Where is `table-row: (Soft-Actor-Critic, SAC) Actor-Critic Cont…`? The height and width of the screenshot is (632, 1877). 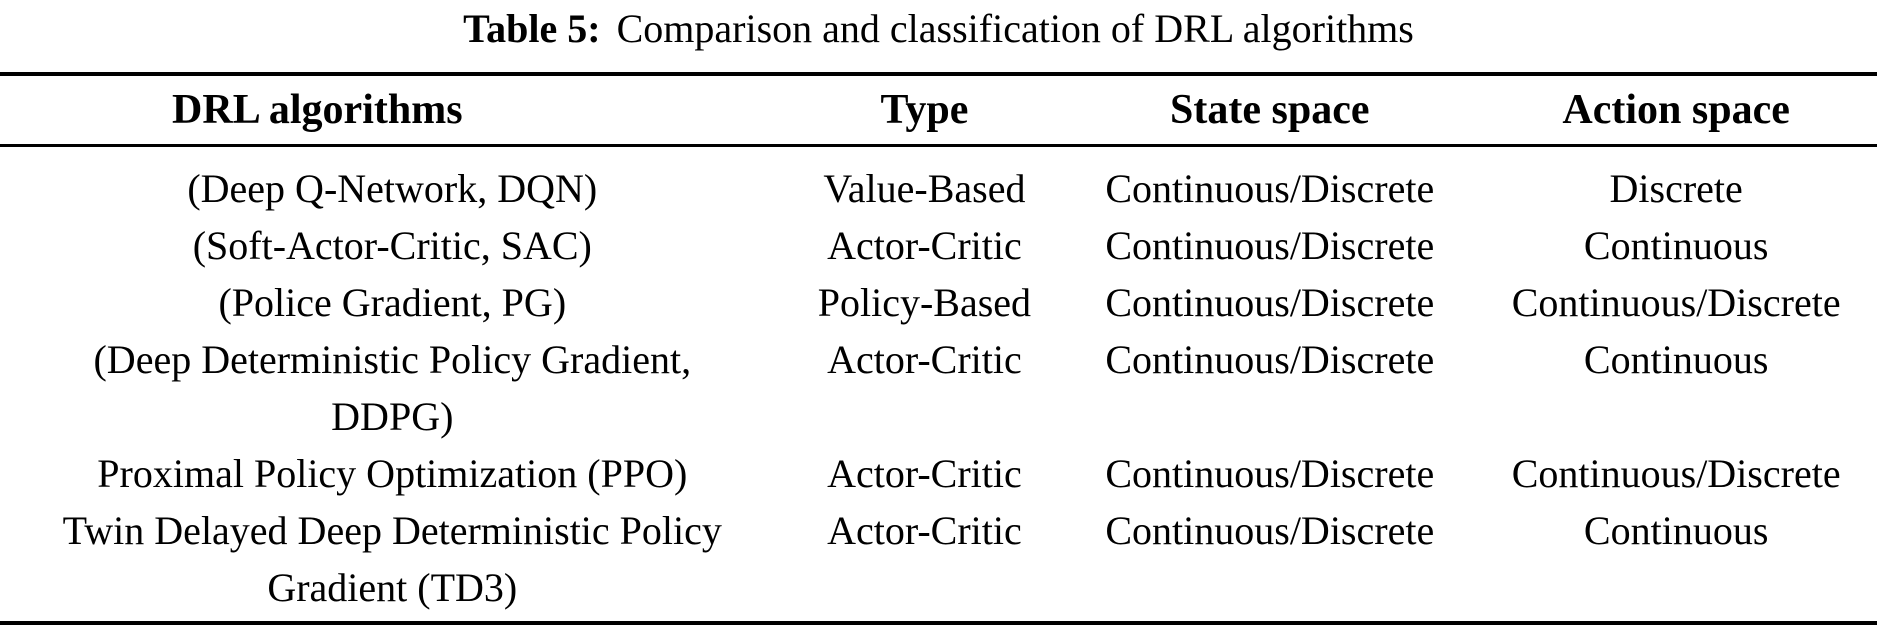
table-row: (Soft-Actor-Critic, SAC) Actor-Critic Cont… is located at coordinates (938, 245).